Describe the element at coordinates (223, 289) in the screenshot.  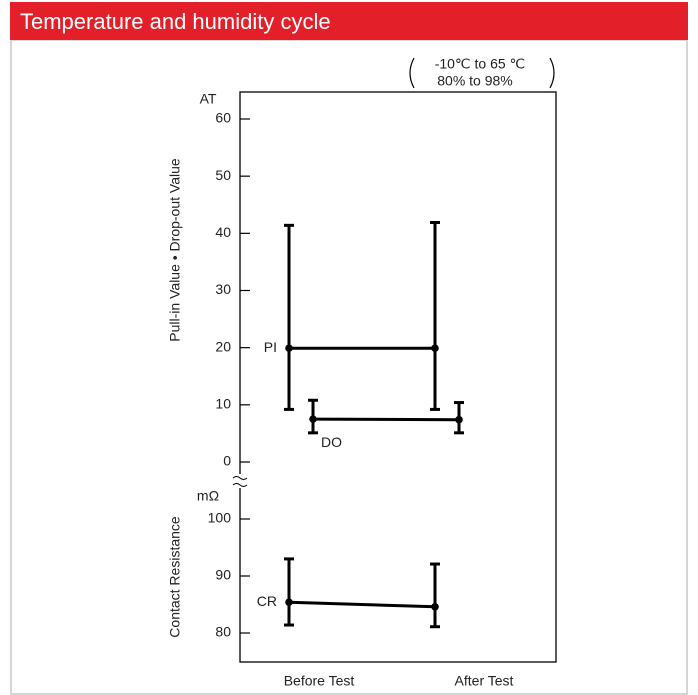
I see `y-tick-label: 30` at that location.